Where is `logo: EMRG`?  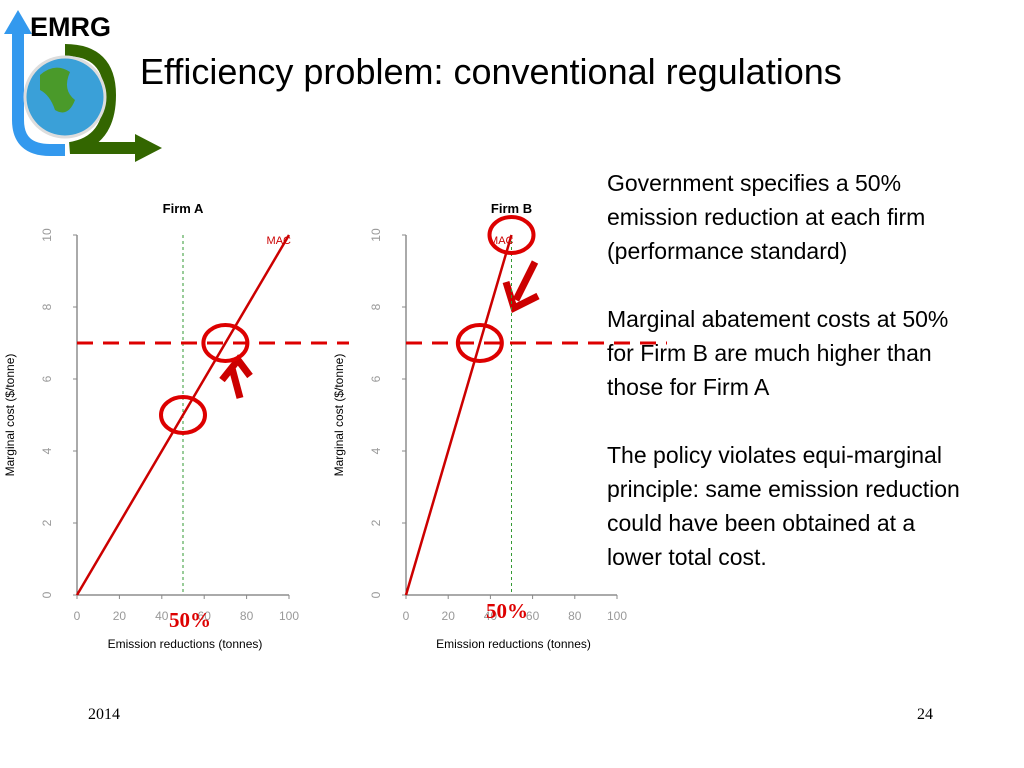 logo: EMRG is located at coordinates (83, 86).